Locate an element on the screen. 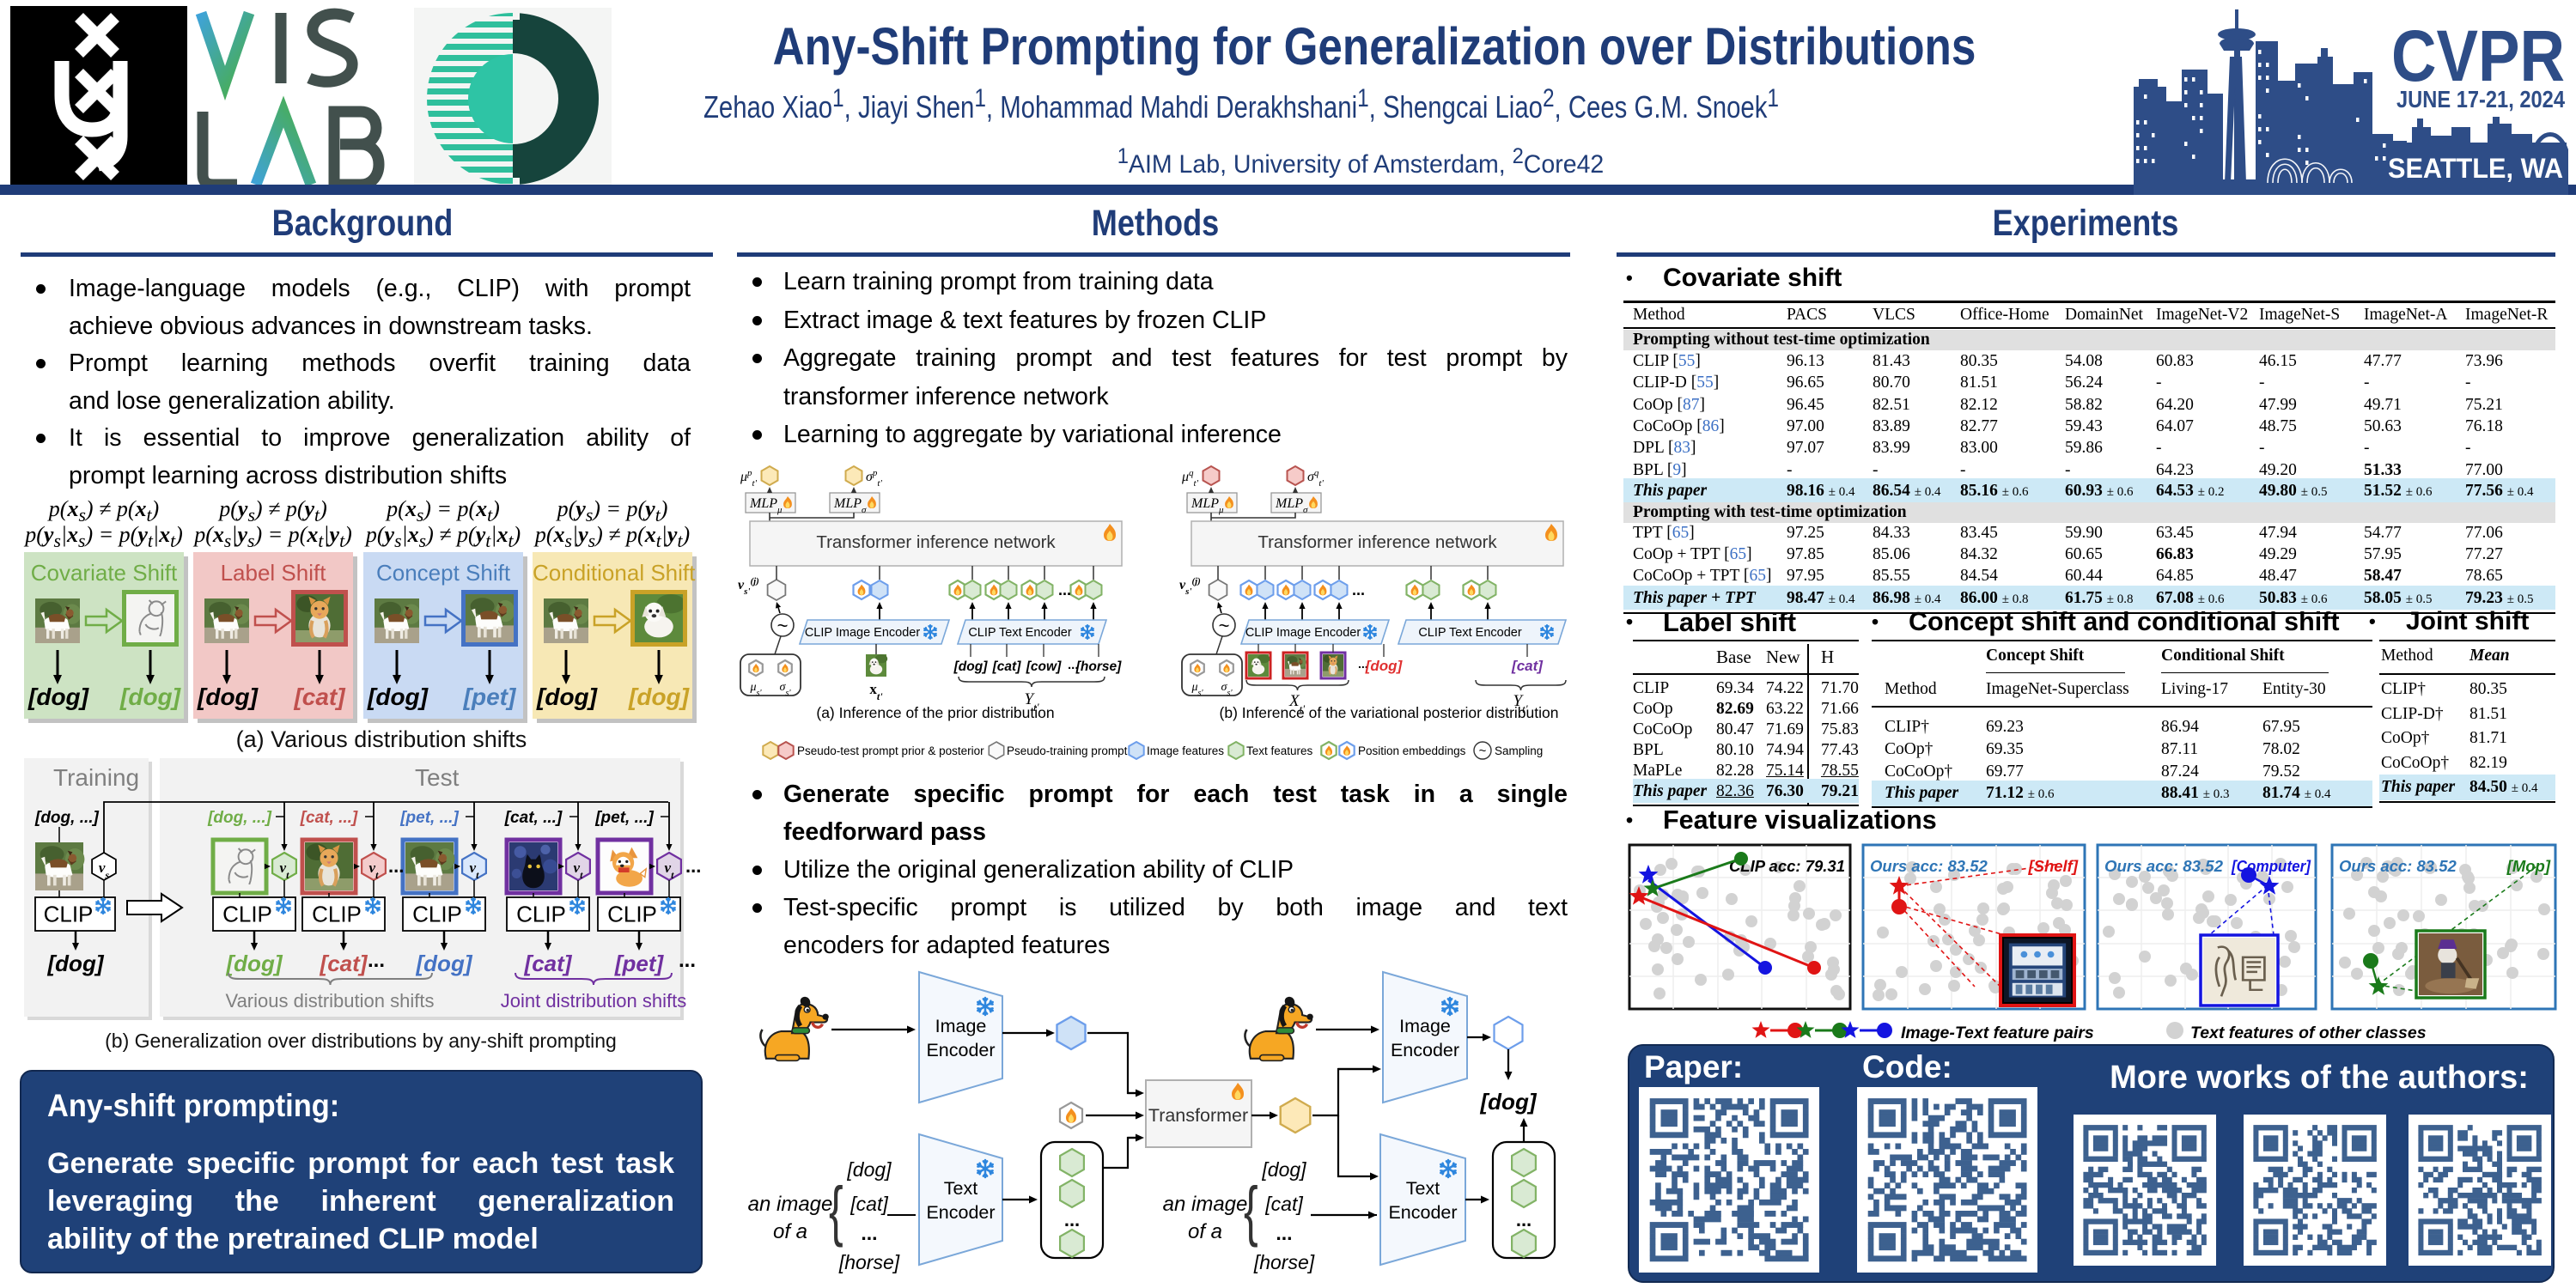 The image size is (2576, 1288). svg-text: xt' is located at coordinates (876, 691).